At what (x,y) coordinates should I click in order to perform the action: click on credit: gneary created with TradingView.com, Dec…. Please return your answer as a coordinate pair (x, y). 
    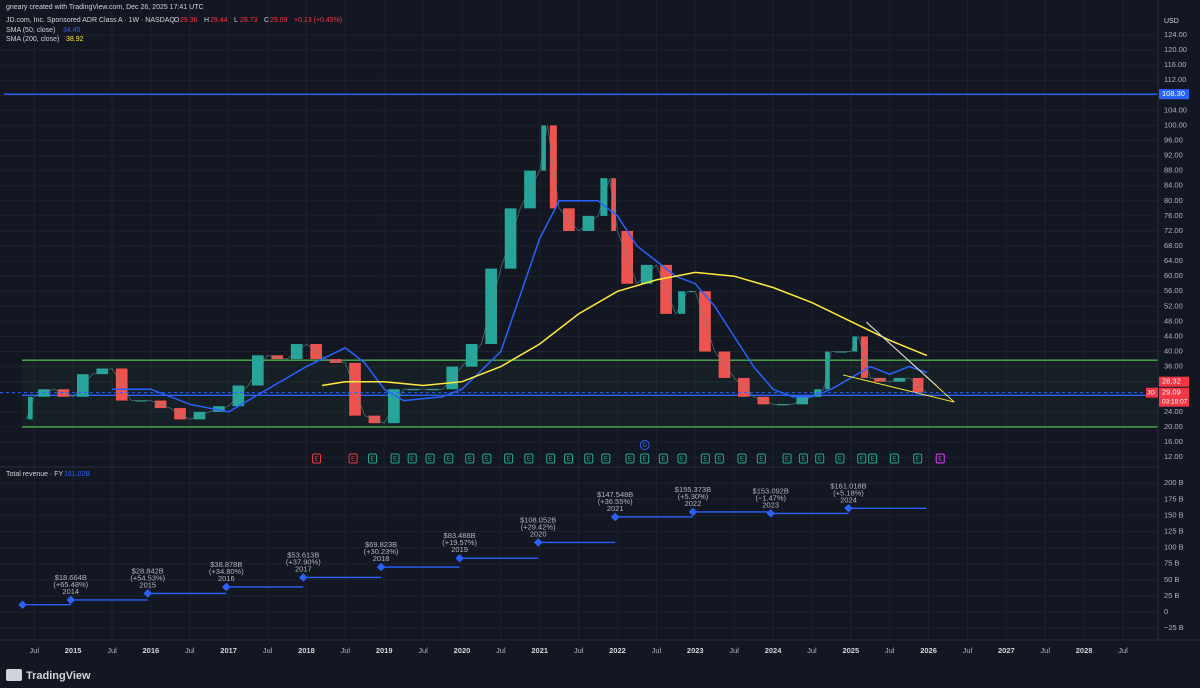
    Looking at the image, I should click on (105, 7).